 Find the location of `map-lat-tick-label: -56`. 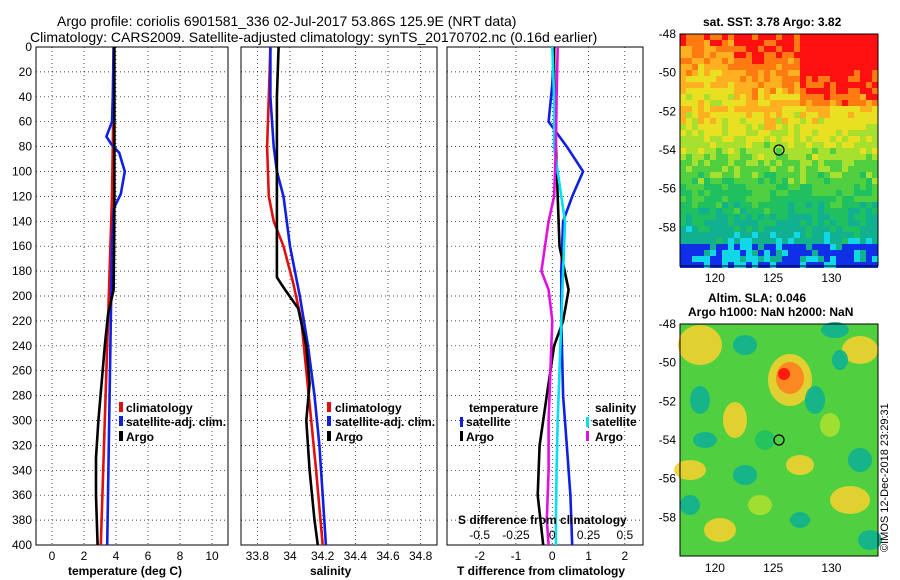

map-lat-tick-label: -56 is located at coordinates (668, 479).